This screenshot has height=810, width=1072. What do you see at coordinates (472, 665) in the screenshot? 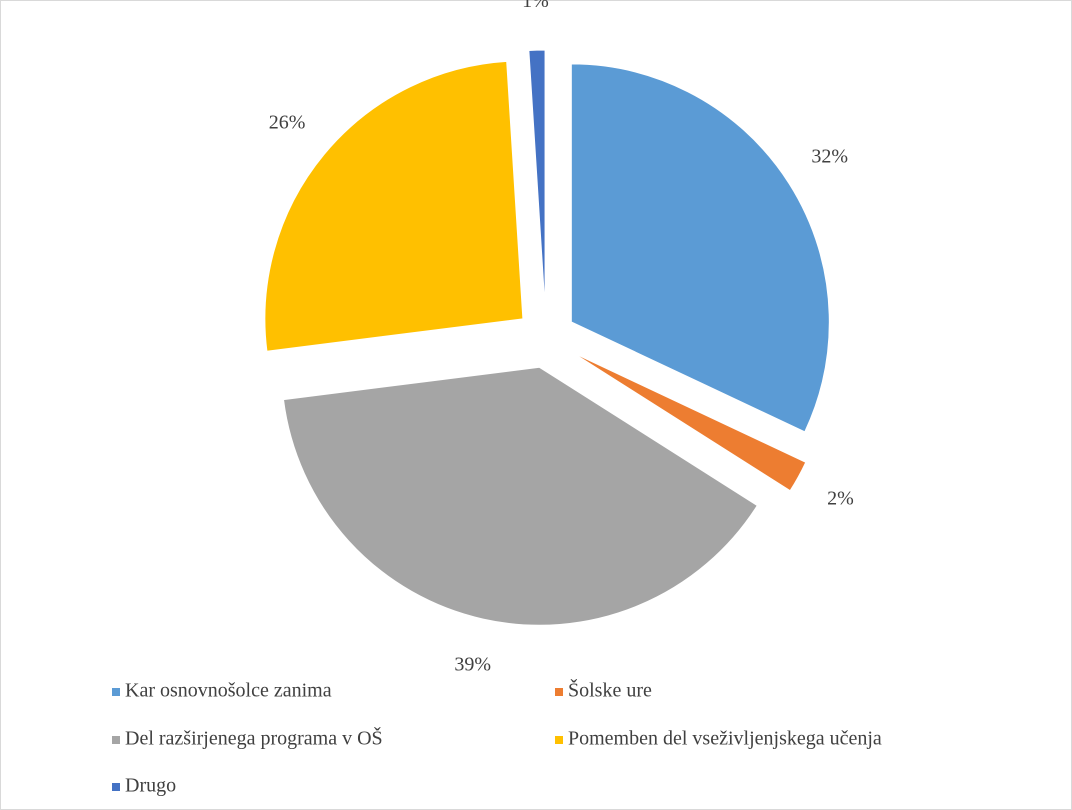
I see `data-label: 39%` at bounding box center [472, 665].